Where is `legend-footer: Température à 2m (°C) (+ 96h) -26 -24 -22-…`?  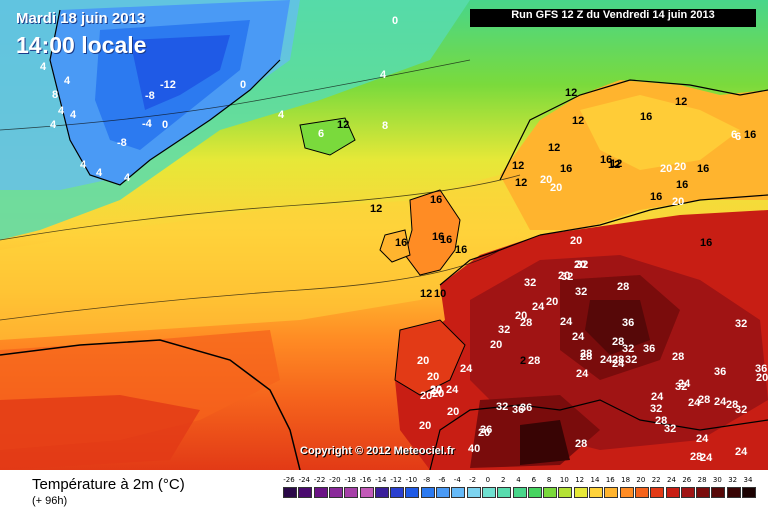 legend-footer: Température à 2m (°C) (+ 96h) -26 -24 -22-… is located at coordinates (384, 491).